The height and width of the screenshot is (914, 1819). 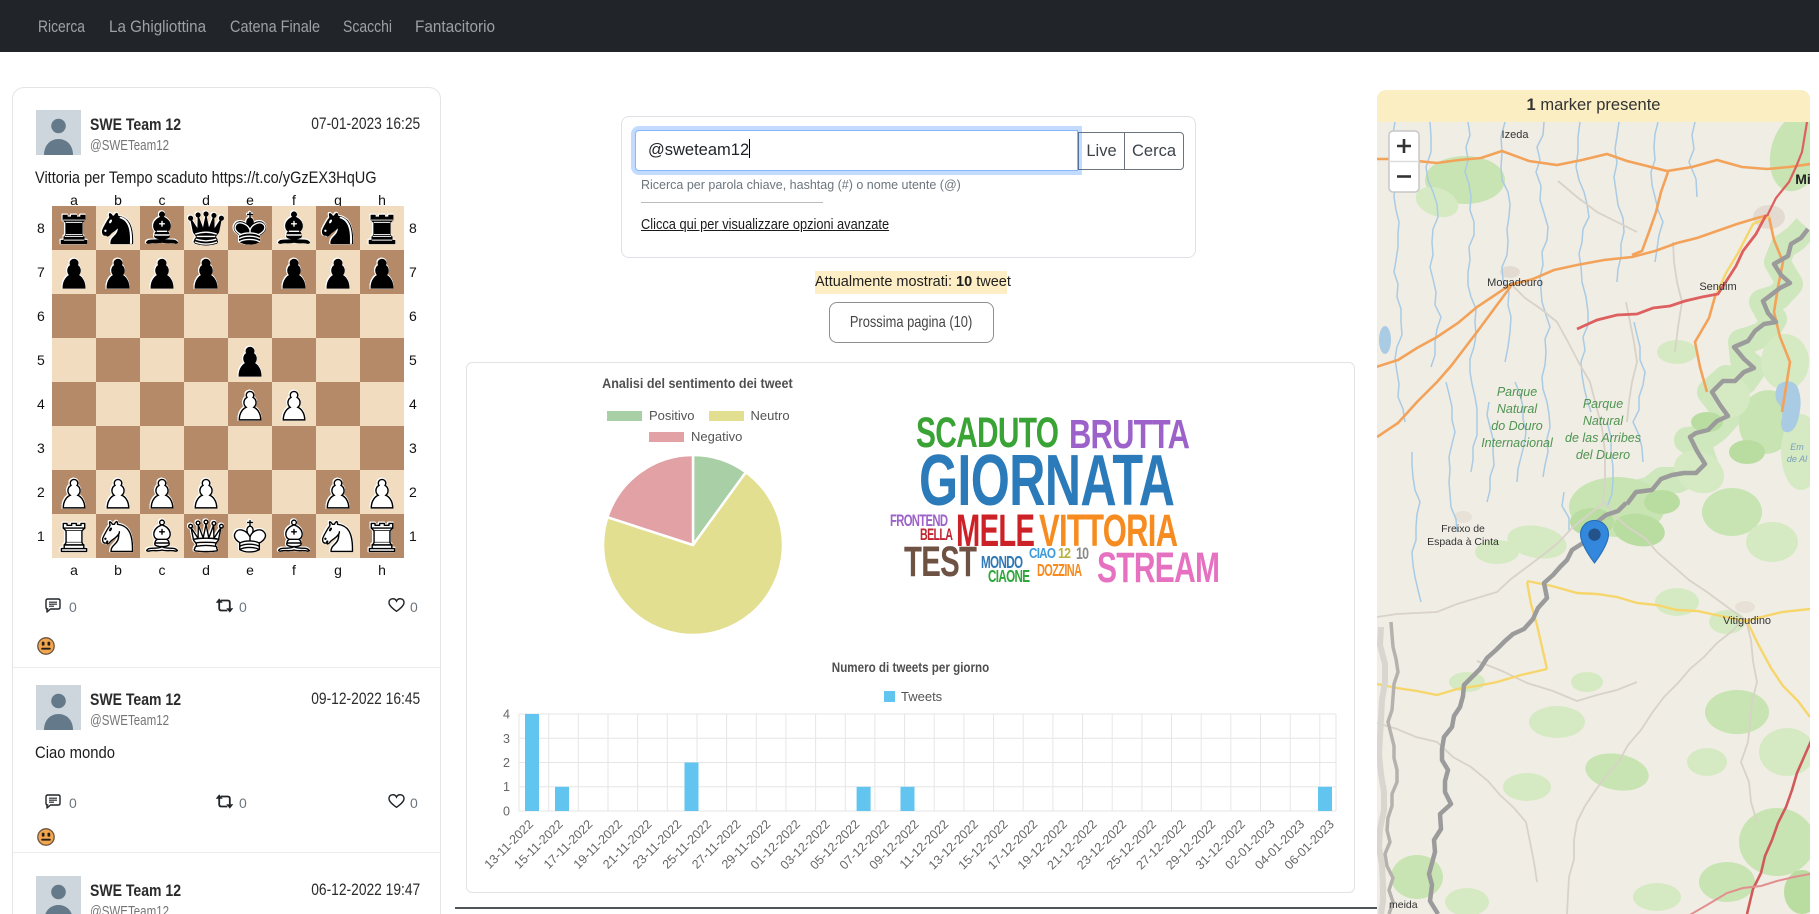 I want to click on svg-text: del Duero, so click(x=1603, y=455).